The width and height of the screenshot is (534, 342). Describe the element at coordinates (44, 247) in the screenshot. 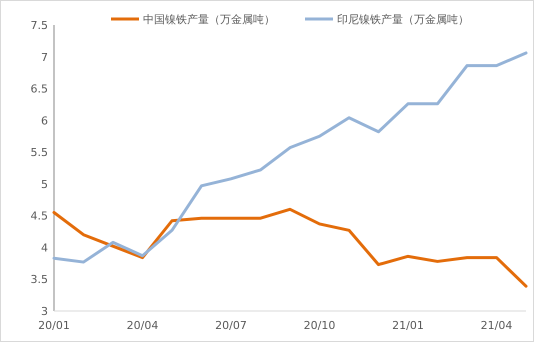

I see `y-tick-label: 4` at that location.